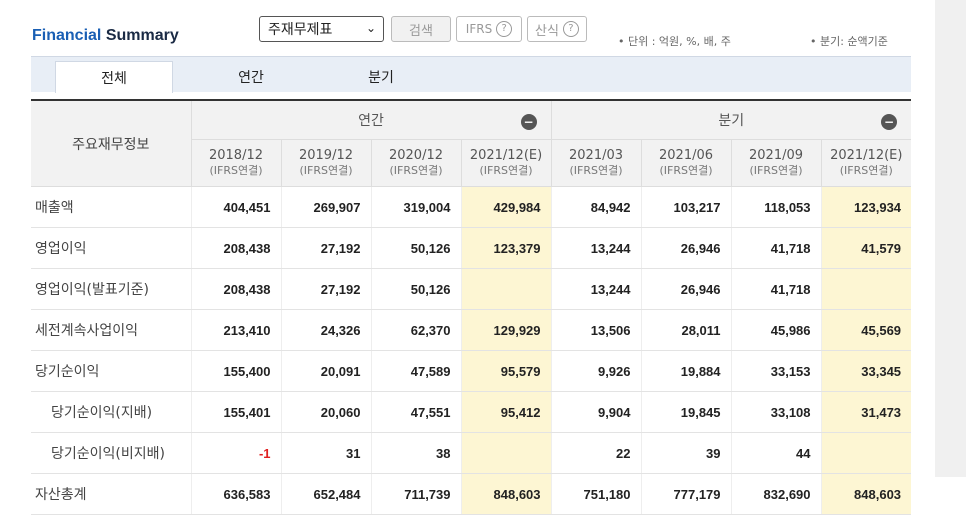 This screenshot has width=966, height=515. What do you see at coordinates (686, 163) in the screenshot?
I see `column-header: 2021/06 (IFRS연결)` at bounding box center [686, 163].